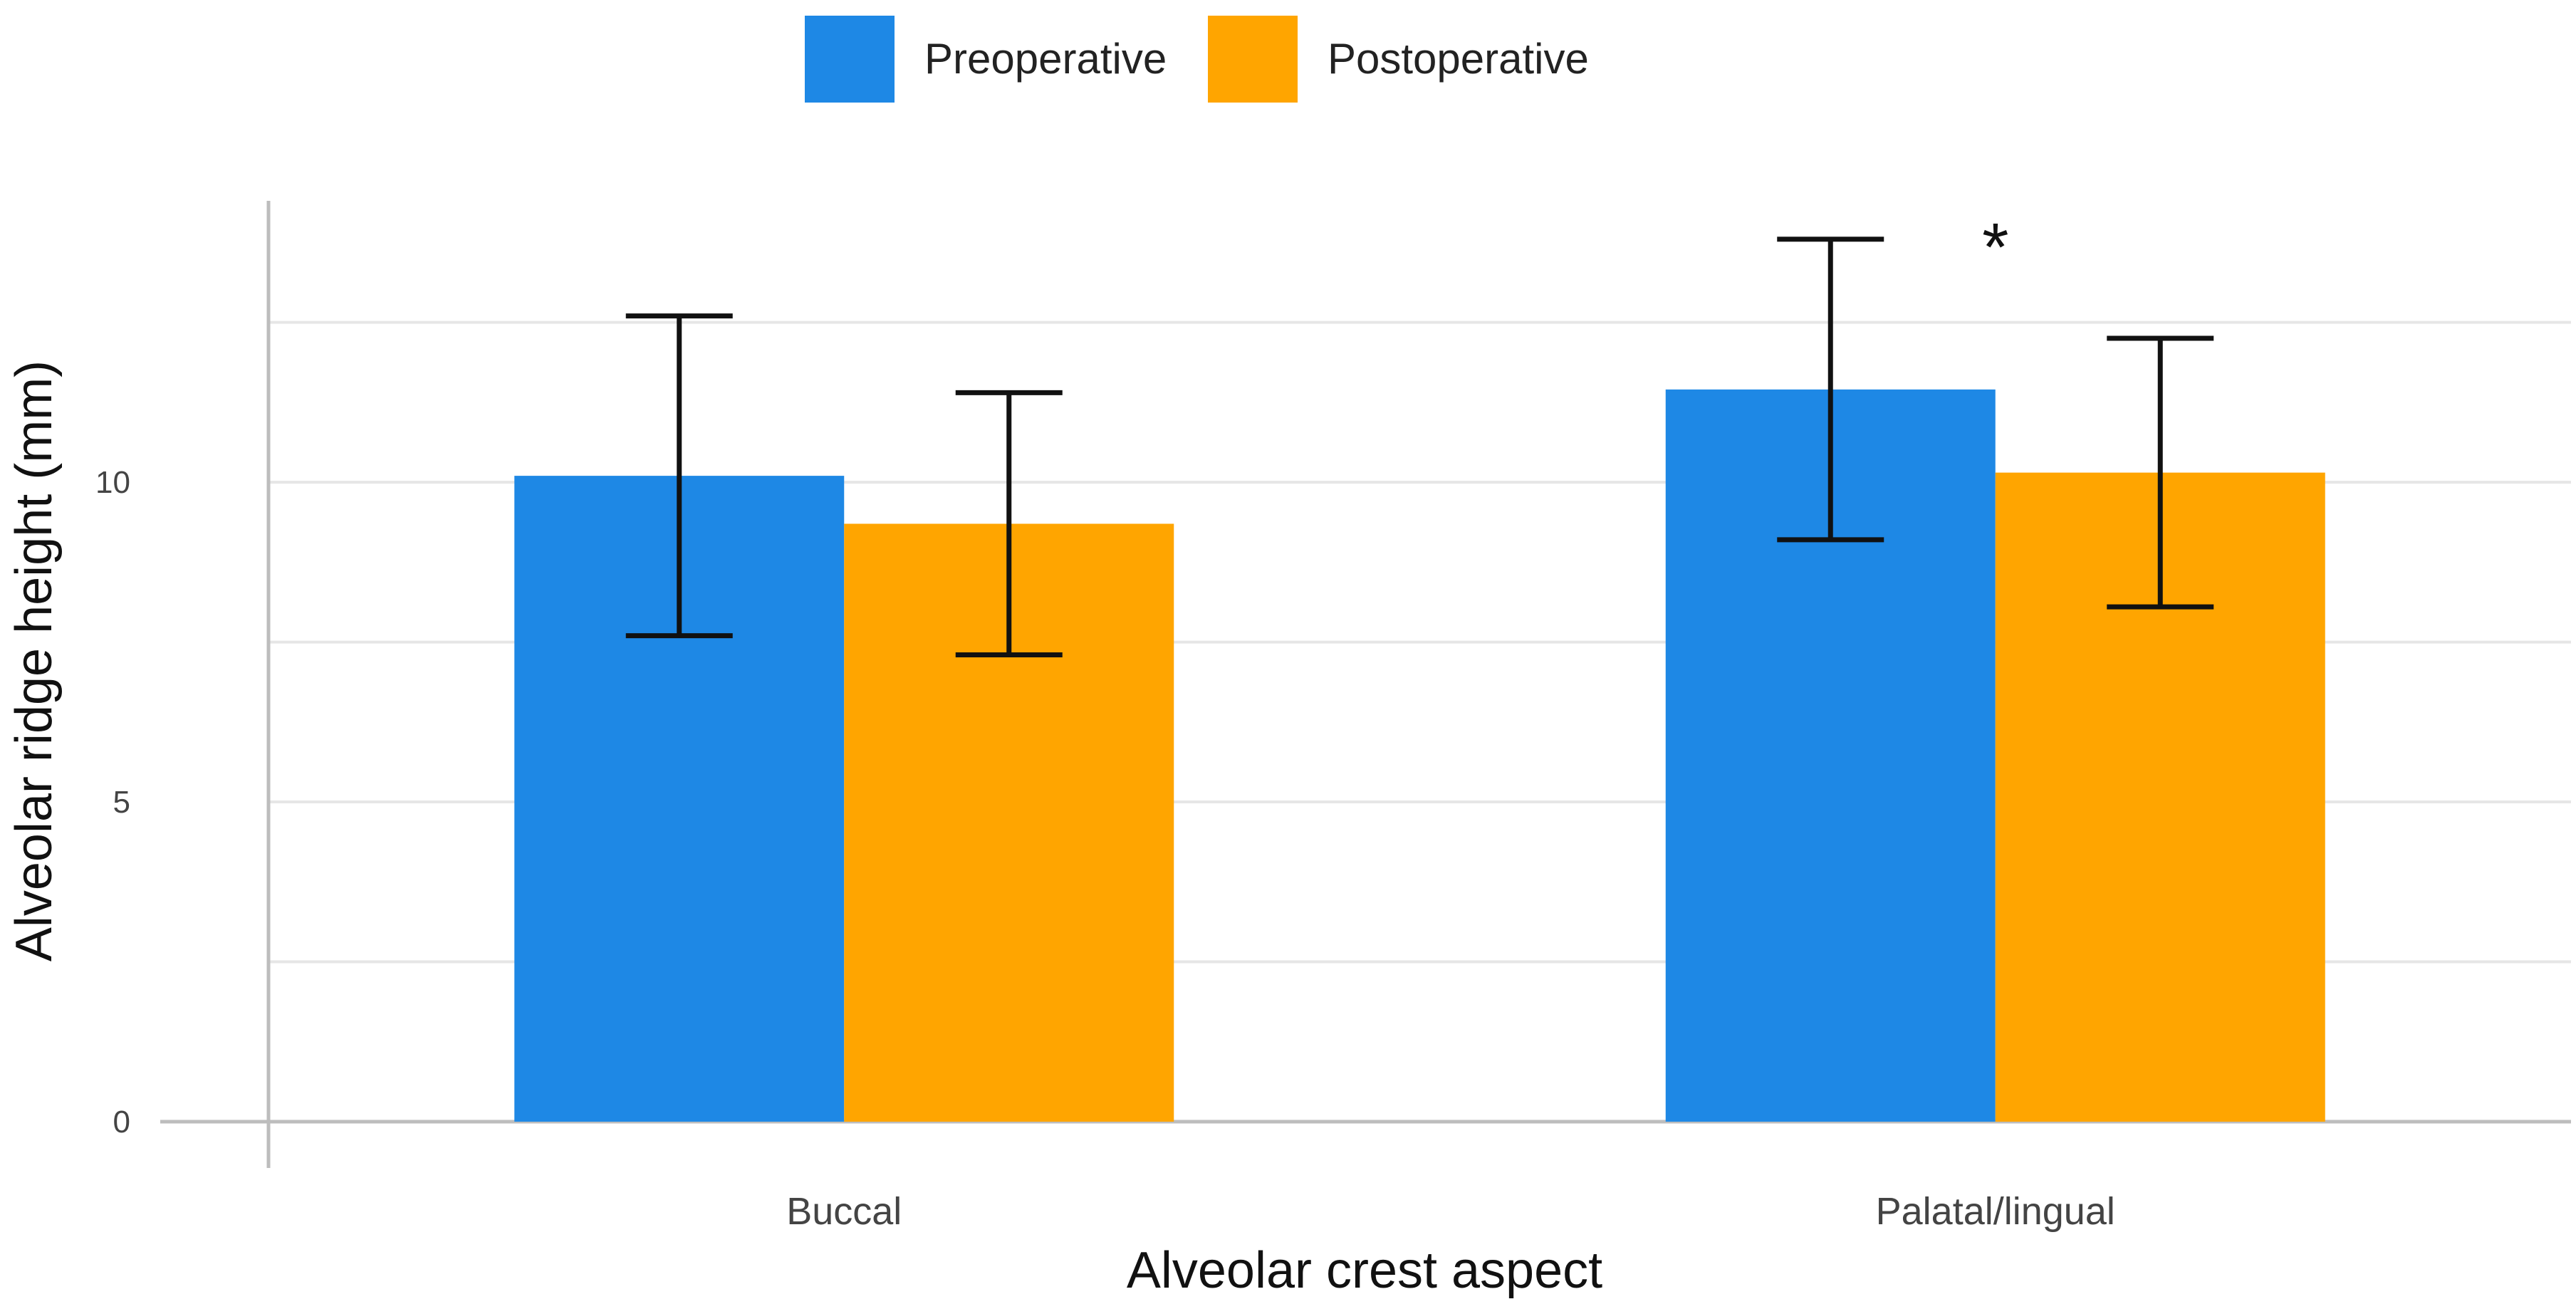 The width and height of the screenshot is (2576, 1304). I want to click on legend-label: Preoperative, so click(1045, 59).